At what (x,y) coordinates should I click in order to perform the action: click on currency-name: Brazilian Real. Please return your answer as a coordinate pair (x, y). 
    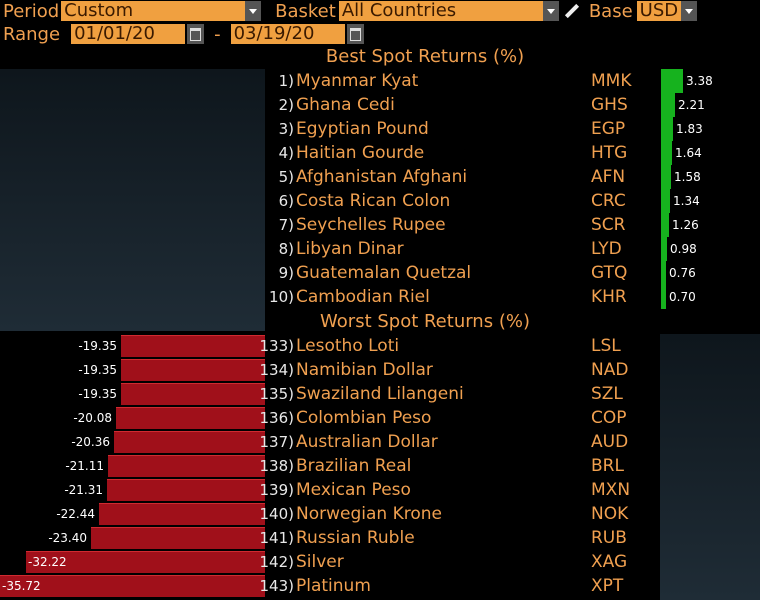
    Looking at the image, I should click on (354, 466).